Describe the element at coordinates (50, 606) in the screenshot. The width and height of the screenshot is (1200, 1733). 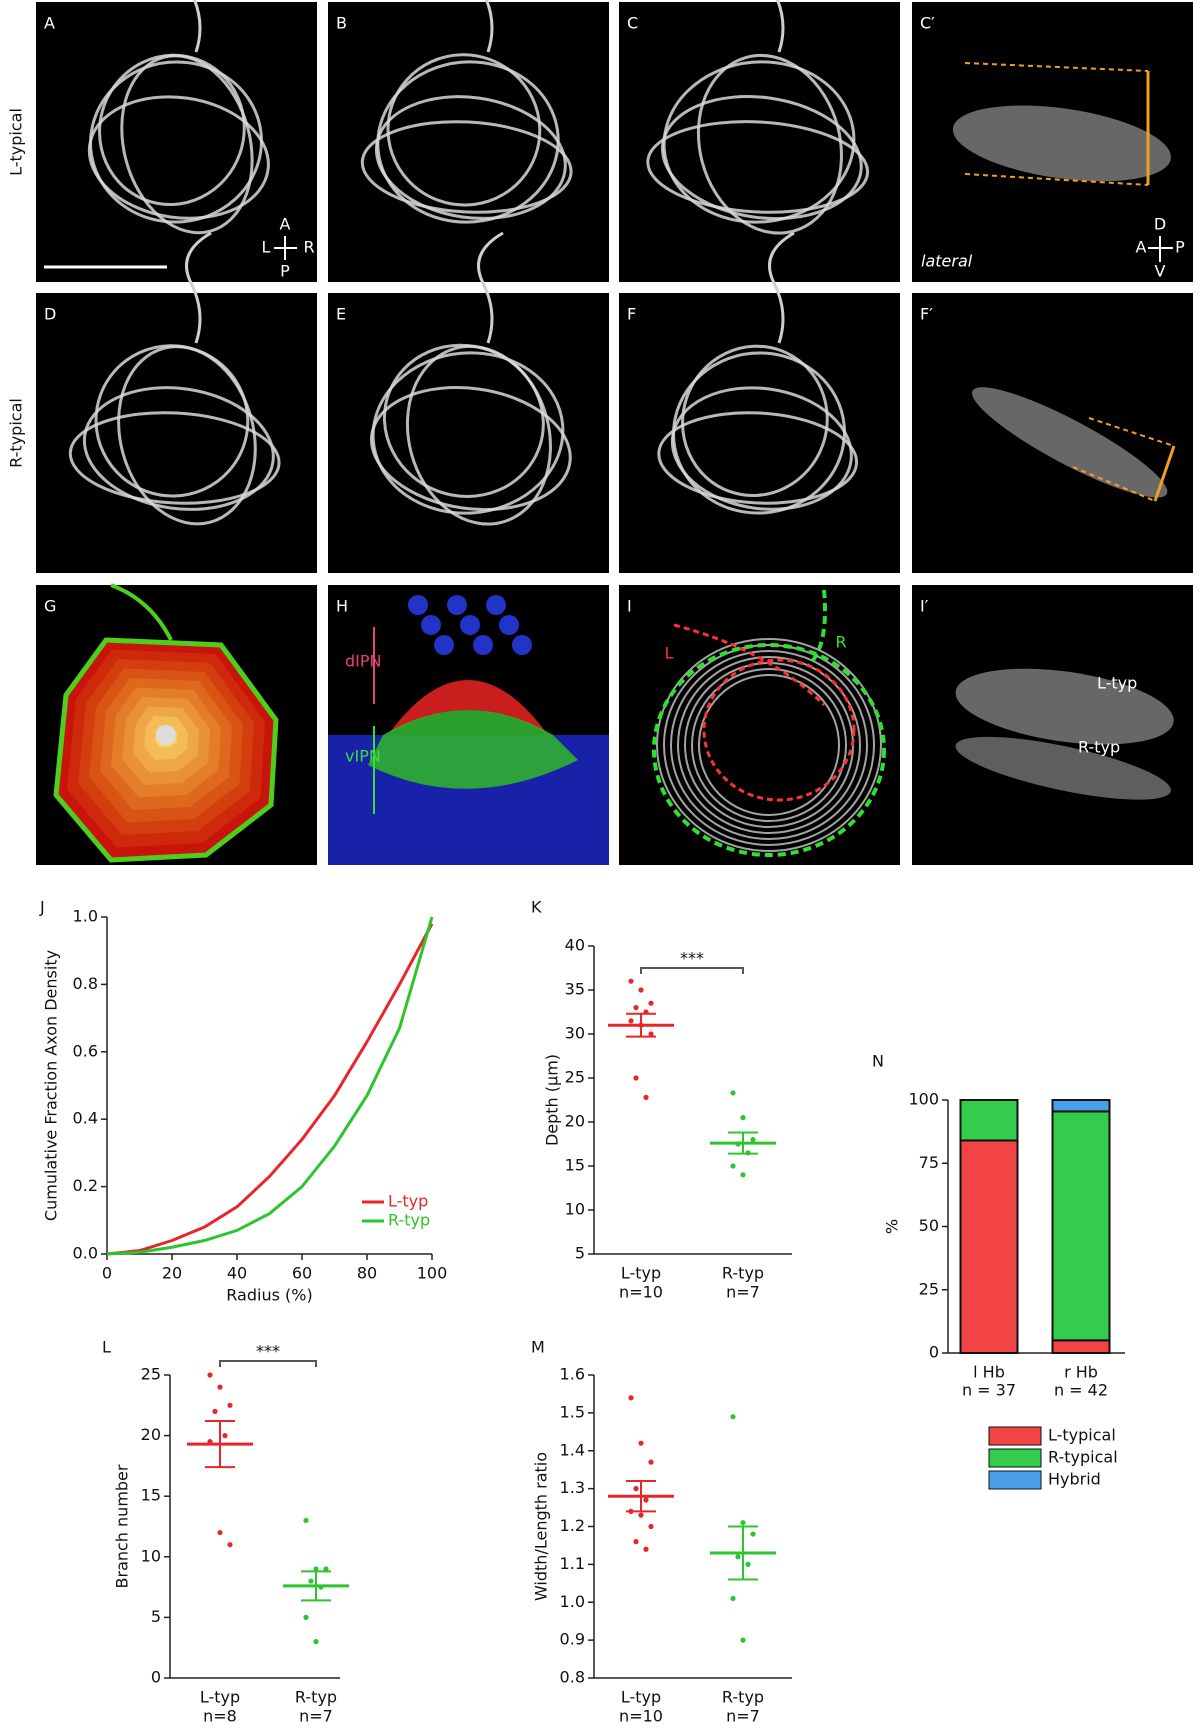
I see `panel-label: G` at that location.